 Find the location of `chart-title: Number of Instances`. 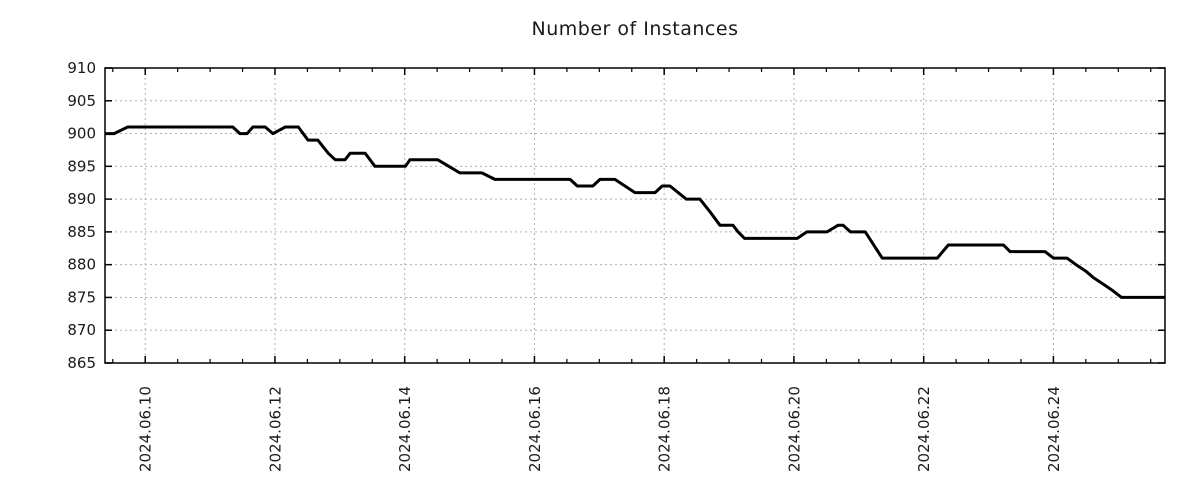

chart-title: Number of Instances is located at coordinates (635, 29).